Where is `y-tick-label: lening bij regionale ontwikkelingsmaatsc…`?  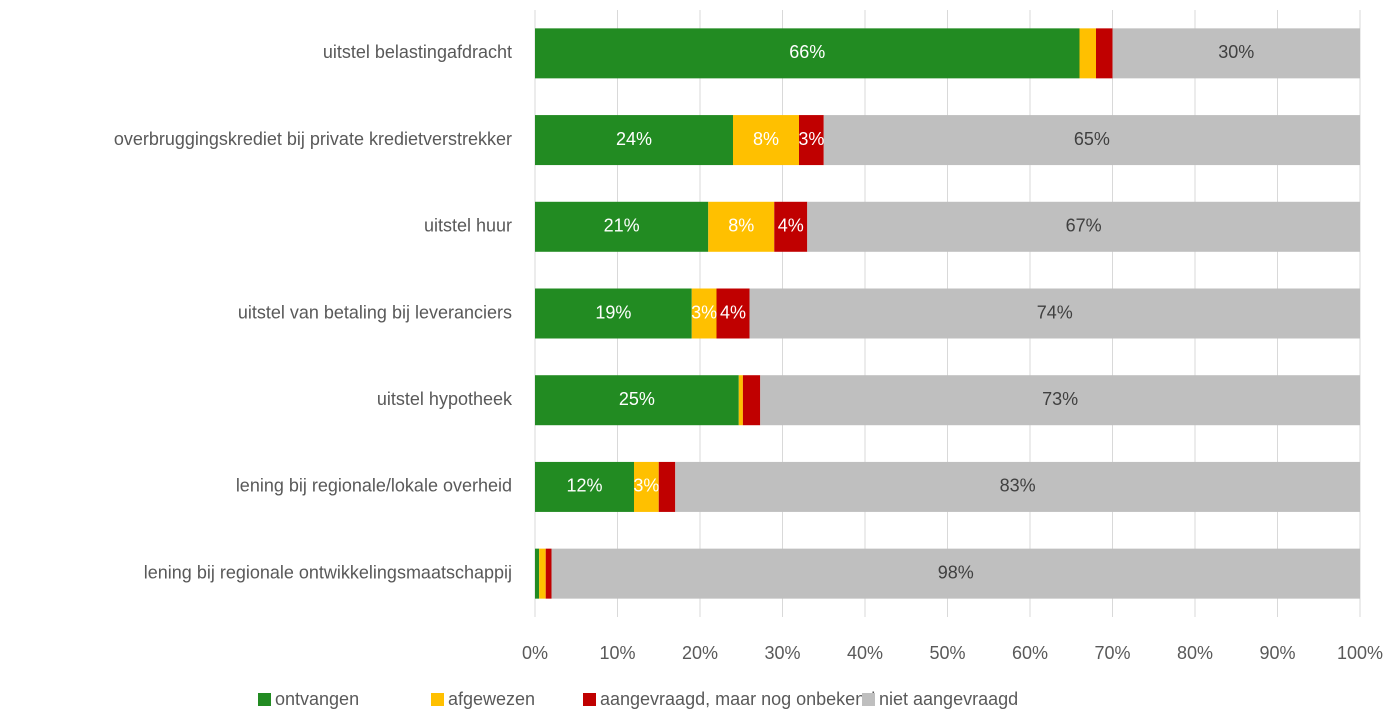
y-tick-label: lening bij regionale ontwikkelingsmaatsc… is located at coordinates (328, 572).